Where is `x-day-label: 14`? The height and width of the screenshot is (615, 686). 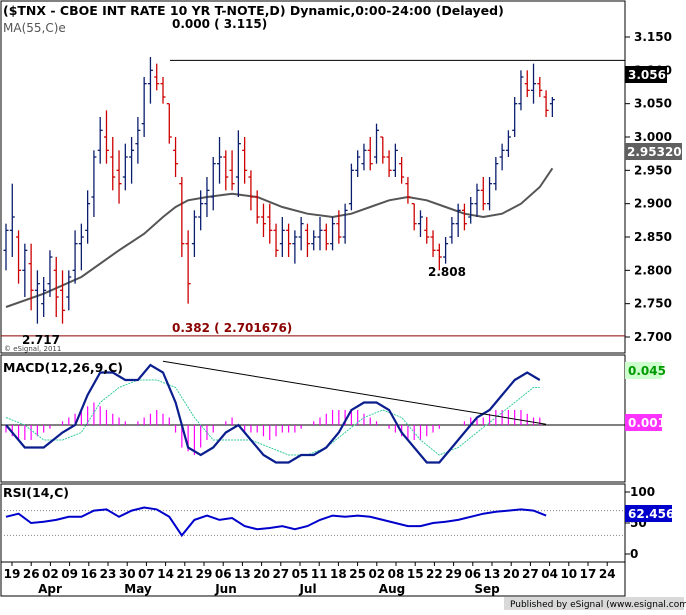 x-day-label: 14 is located at coordinates (165, 574).